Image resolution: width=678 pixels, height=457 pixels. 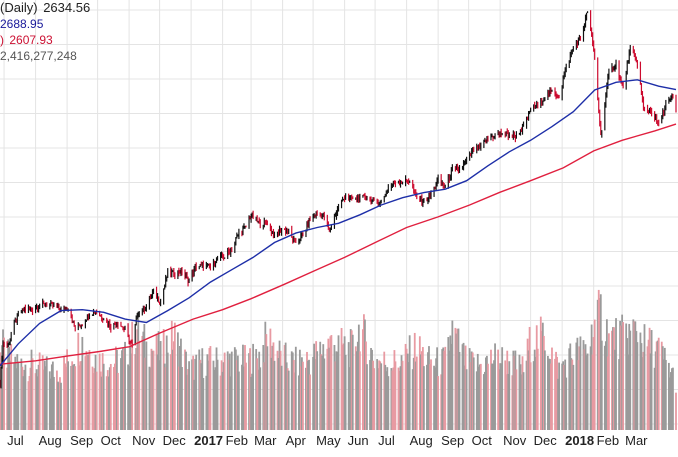 I want to click on x-tick-label-1: Aug, so click(x=50, y=440).